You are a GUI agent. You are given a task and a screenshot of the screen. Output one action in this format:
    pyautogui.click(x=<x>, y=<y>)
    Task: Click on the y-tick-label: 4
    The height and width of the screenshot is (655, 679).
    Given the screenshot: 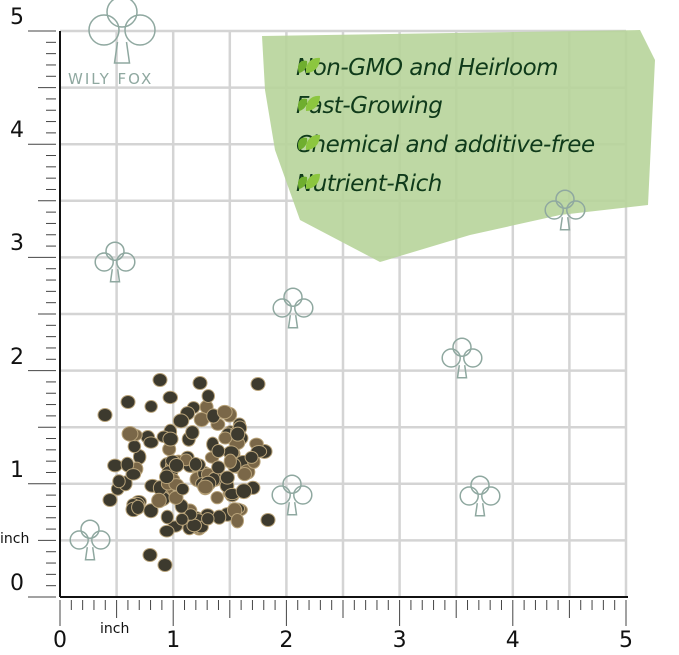 What is the action you would take?
    pyautogui.click(x=17, y=131)
    